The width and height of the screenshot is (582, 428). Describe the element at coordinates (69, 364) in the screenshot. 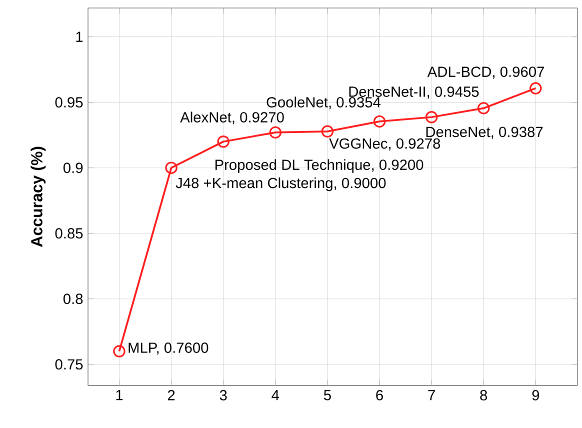

I see `y-tick-label: 0.75` at that location.